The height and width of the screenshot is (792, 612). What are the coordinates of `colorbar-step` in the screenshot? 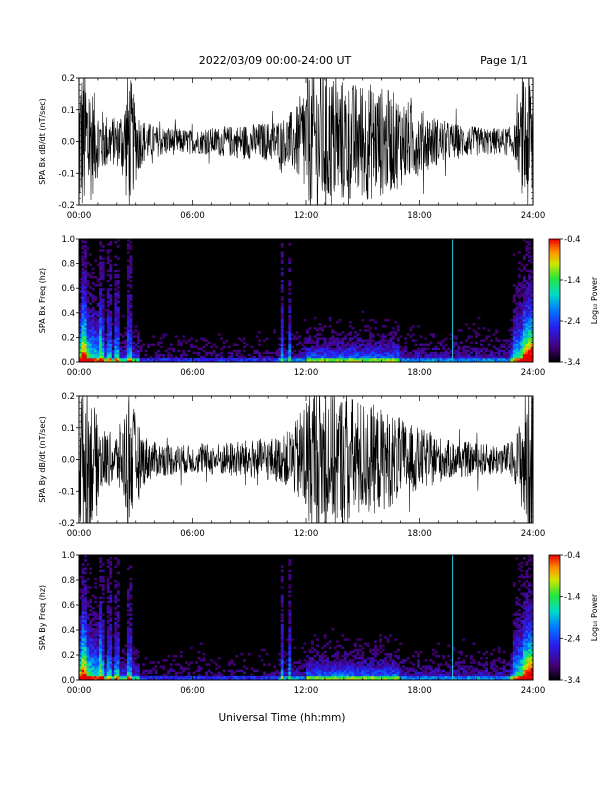 It's located at (554, 254).